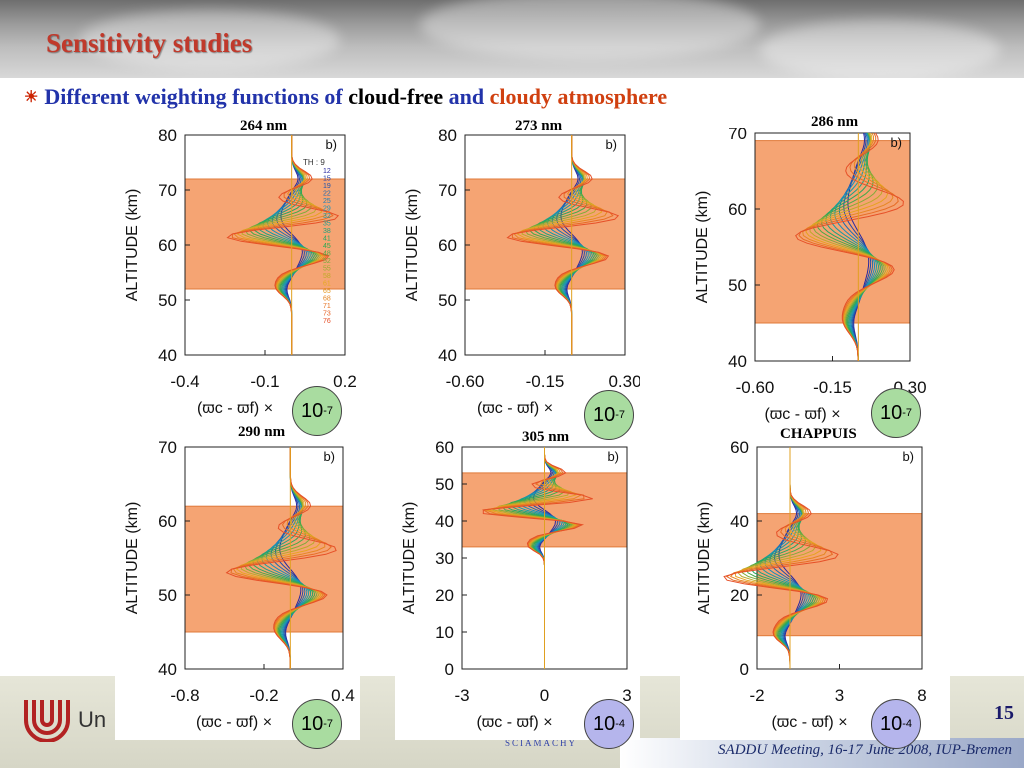 The height and width of the screenshot is (768, 1024). Describe the element at coordinates (756, 695) in the screenshot. I see `x-tick-label: -2` at that location.